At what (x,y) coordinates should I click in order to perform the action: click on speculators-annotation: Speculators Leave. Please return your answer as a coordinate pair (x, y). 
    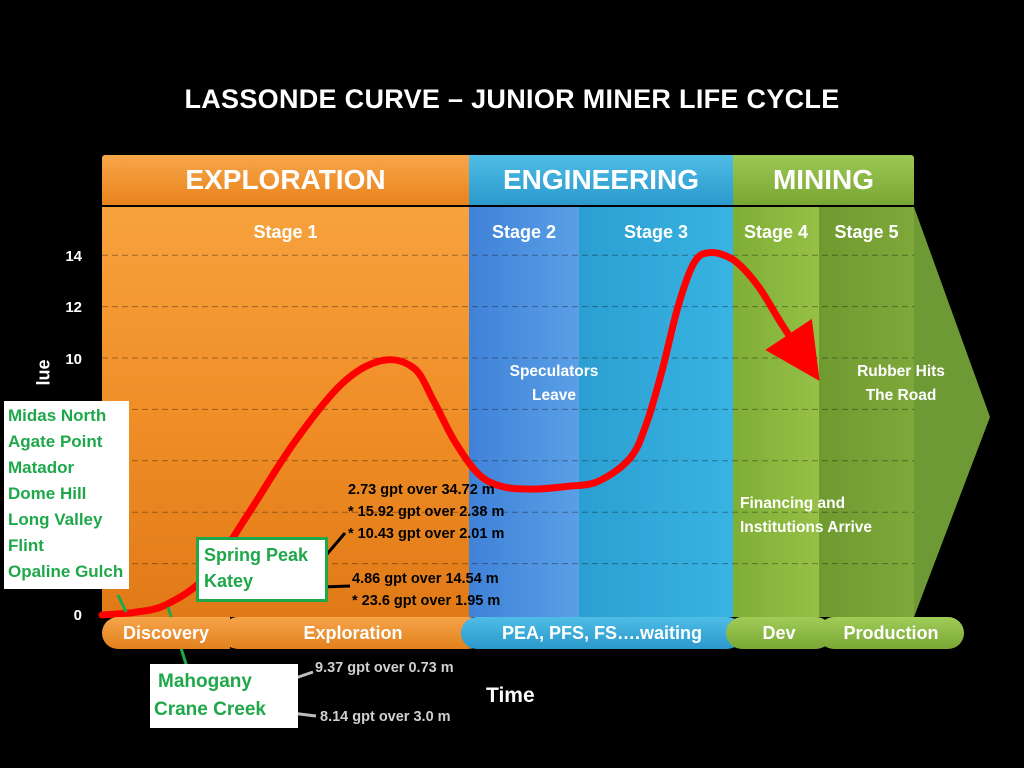
    Looking at the image, I should click on (554, 383).